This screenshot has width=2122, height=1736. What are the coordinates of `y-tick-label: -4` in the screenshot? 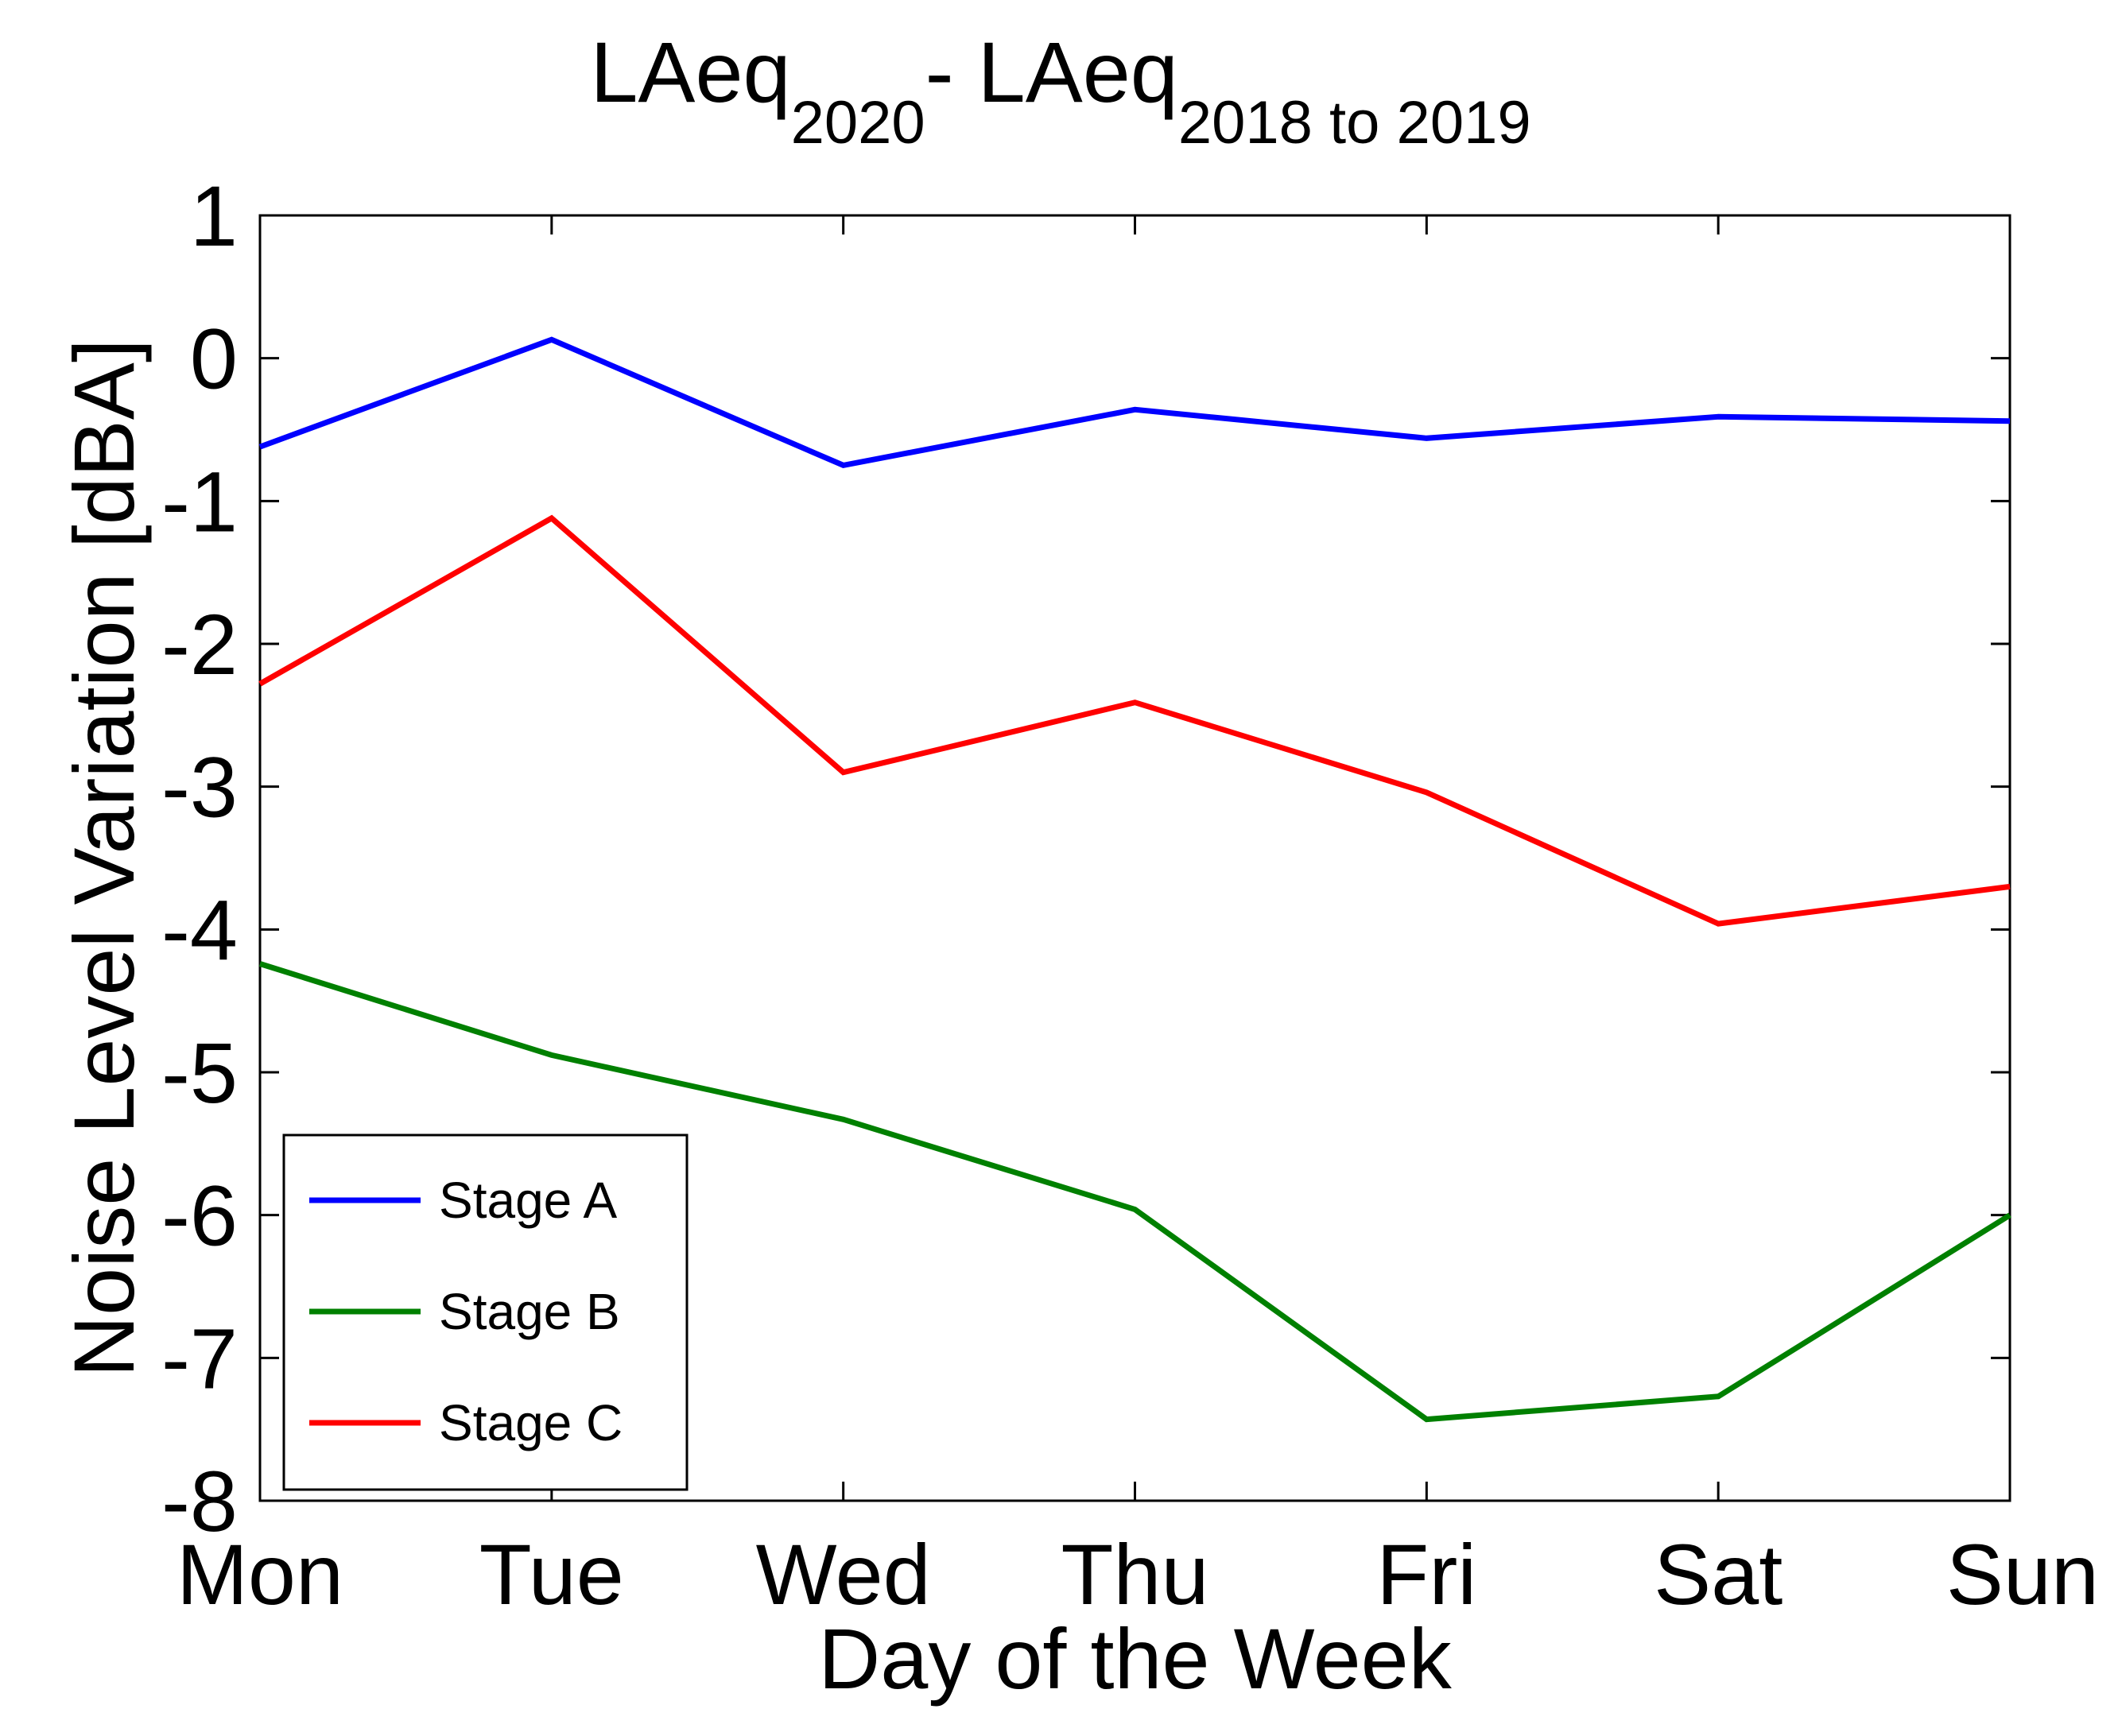 It's located at (199, 930).